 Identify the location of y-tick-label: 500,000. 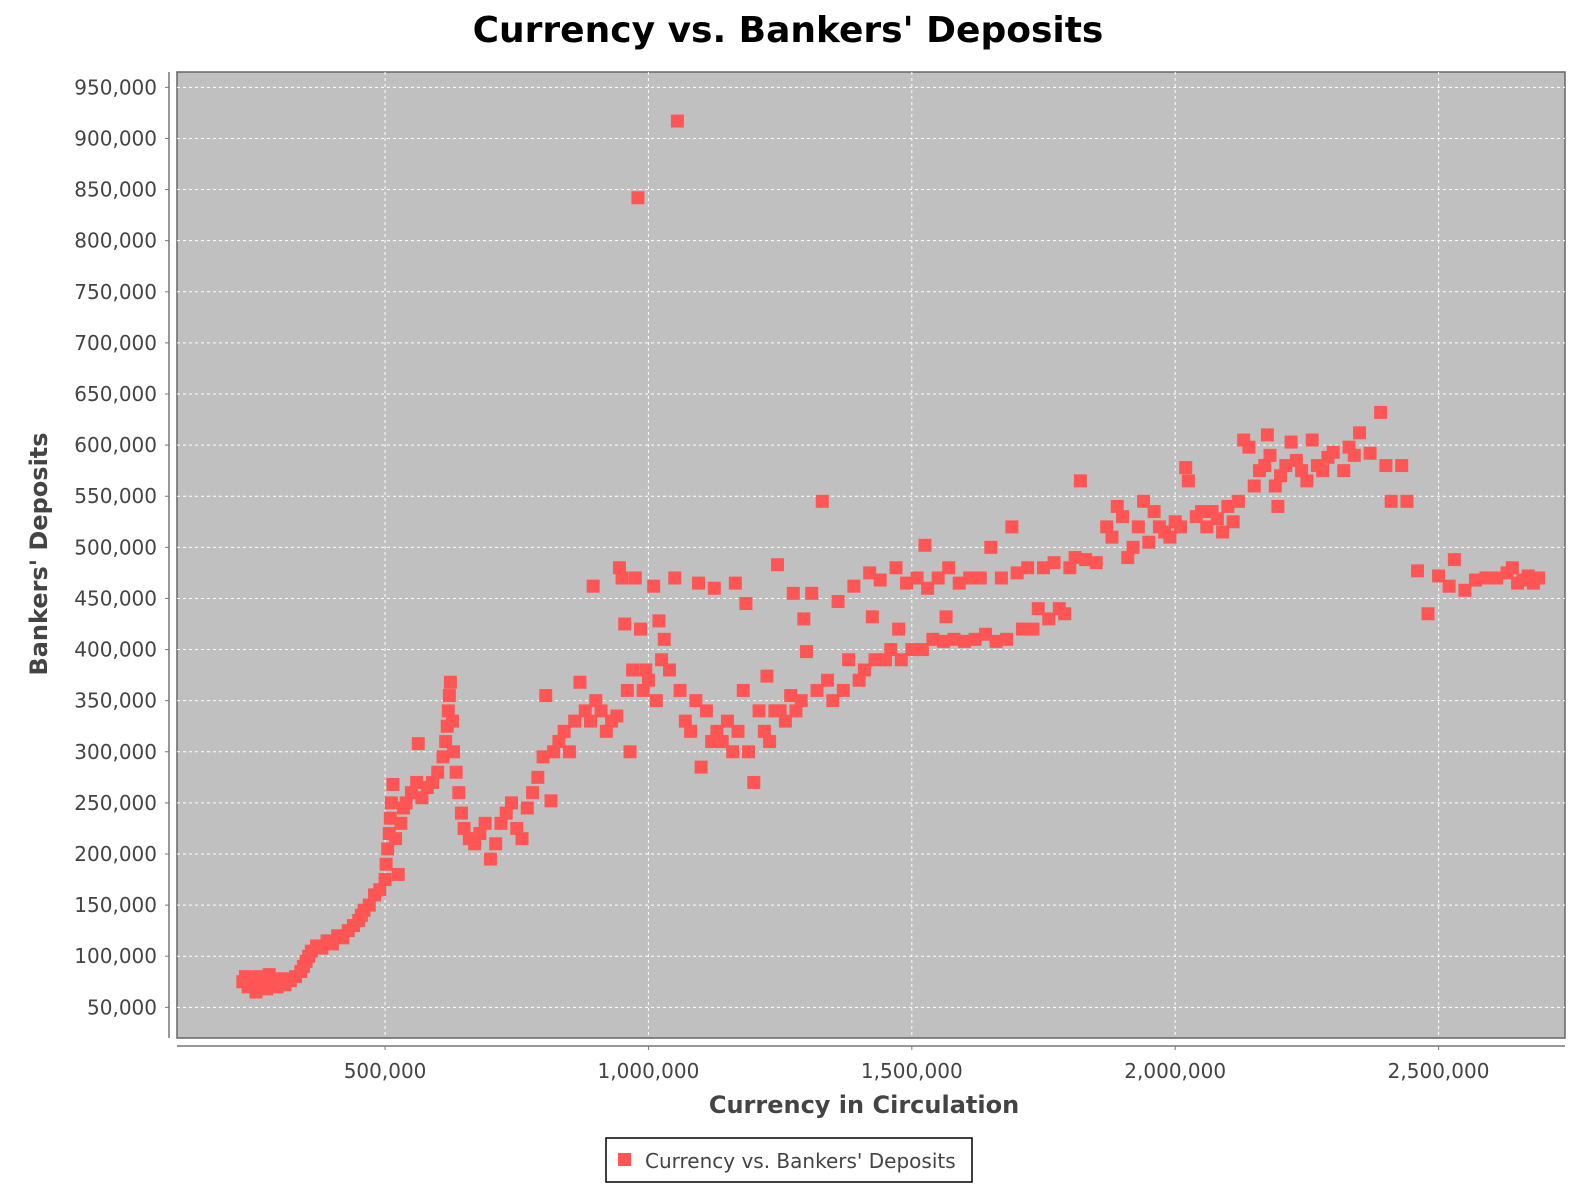
(115, 547).